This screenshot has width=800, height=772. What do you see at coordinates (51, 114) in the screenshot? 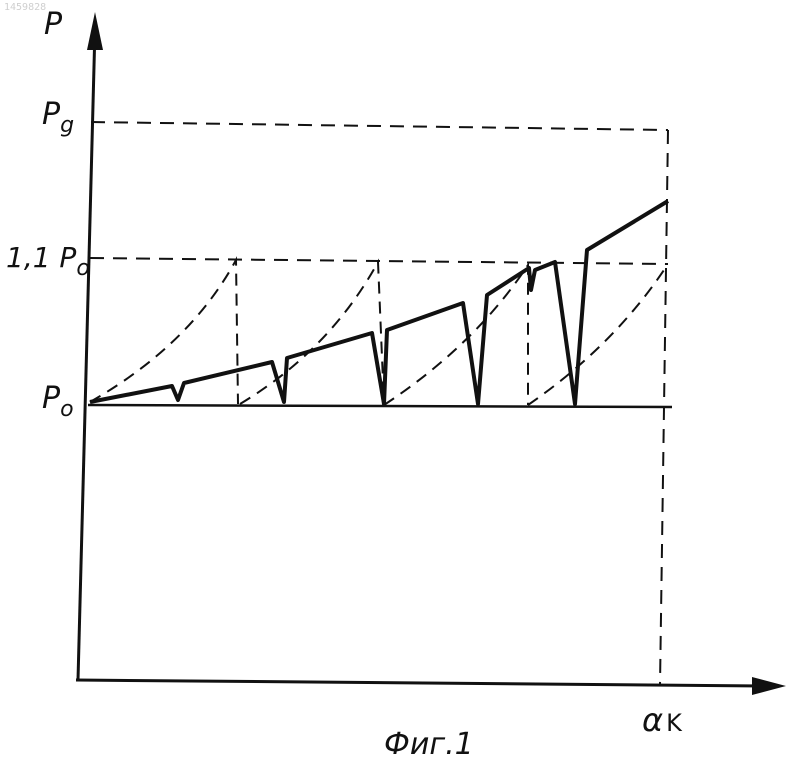
I see `pg-level-prefix: P` at bounding box center [51, 114].